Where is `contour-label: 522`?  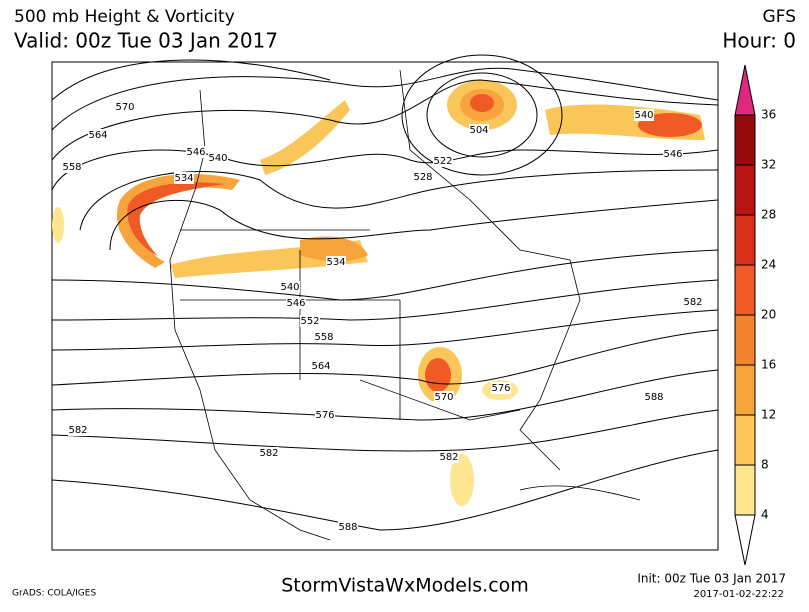 contour-label: 522 is located at coordinates (442, 161).